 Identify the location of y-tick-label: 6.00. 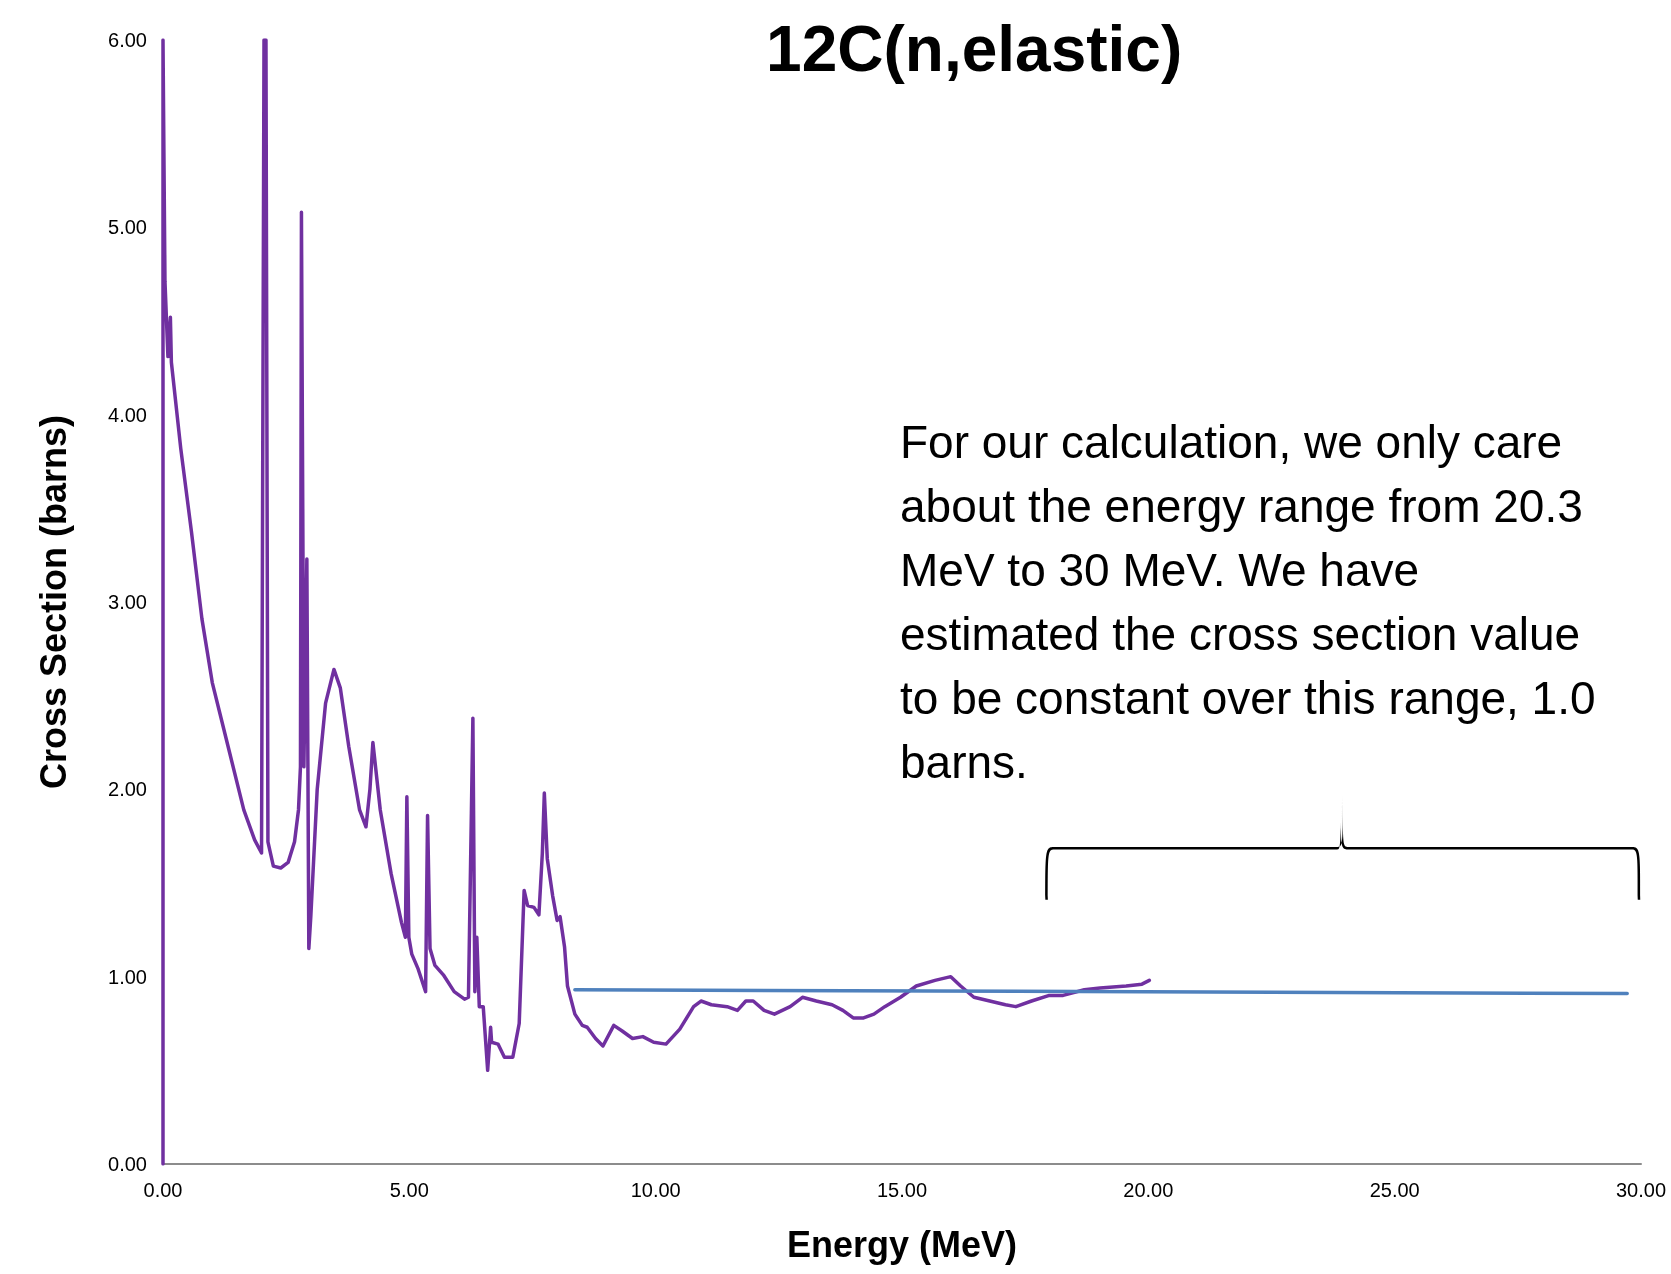
(127, 40).